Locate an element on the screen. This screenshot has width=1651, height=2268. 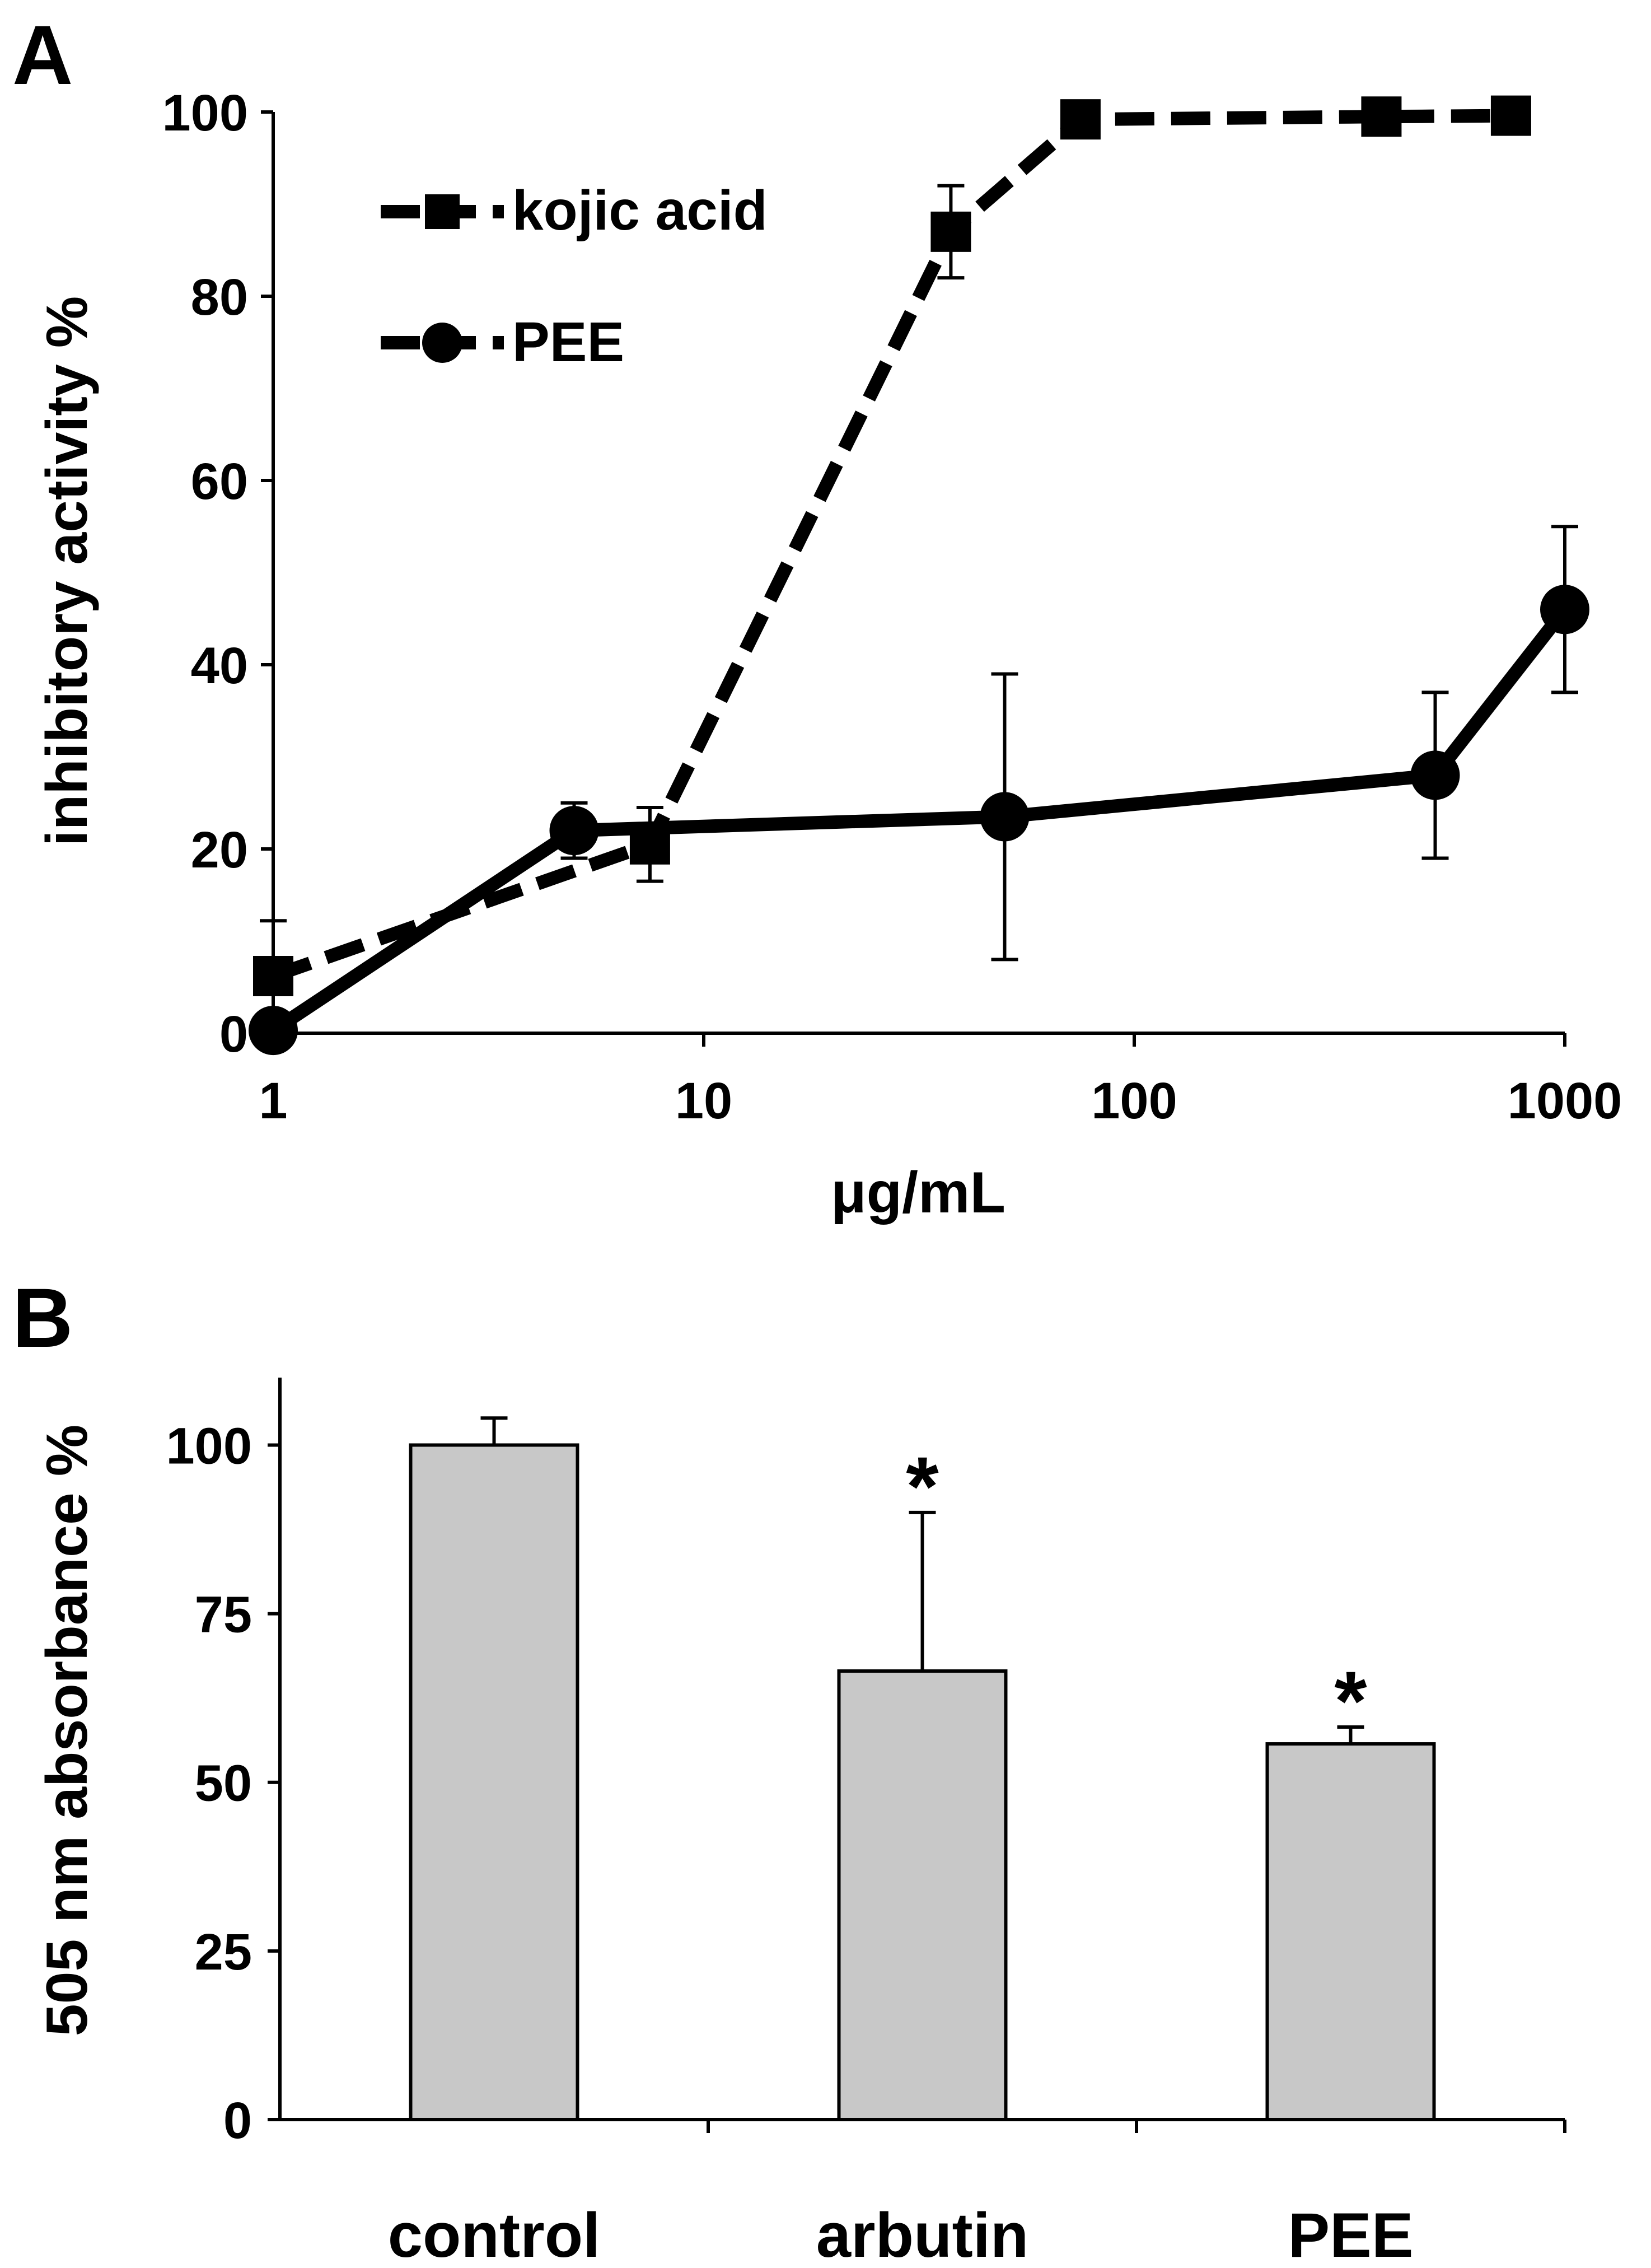
legend-kojic-acid-marker is located at coordinates (442, 212).